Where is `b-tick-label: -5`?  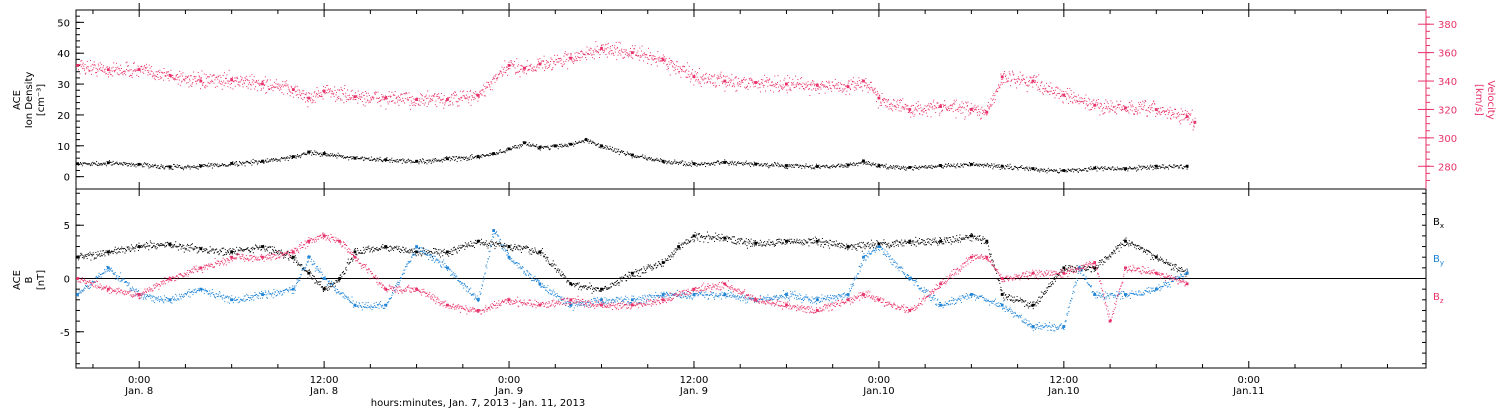
b-tick-label: -5 is located at coordinates (65, 333).